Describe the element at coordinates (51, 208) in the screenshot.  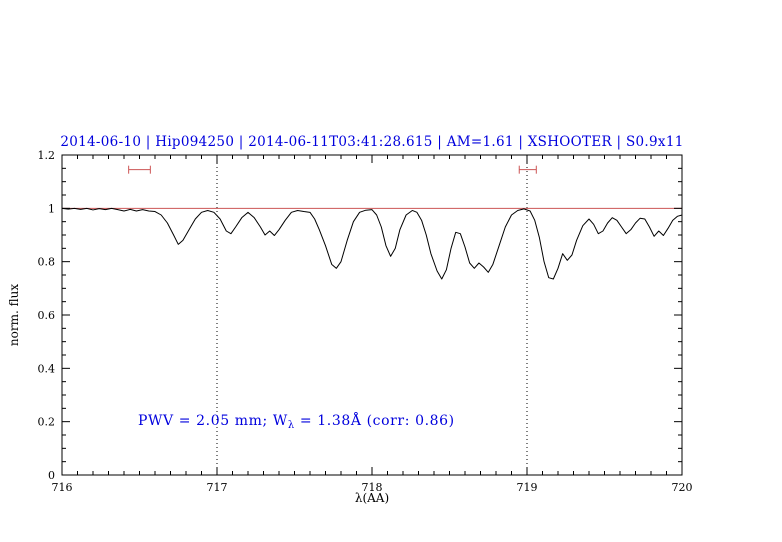
I see `svg-text: 1` at that location.